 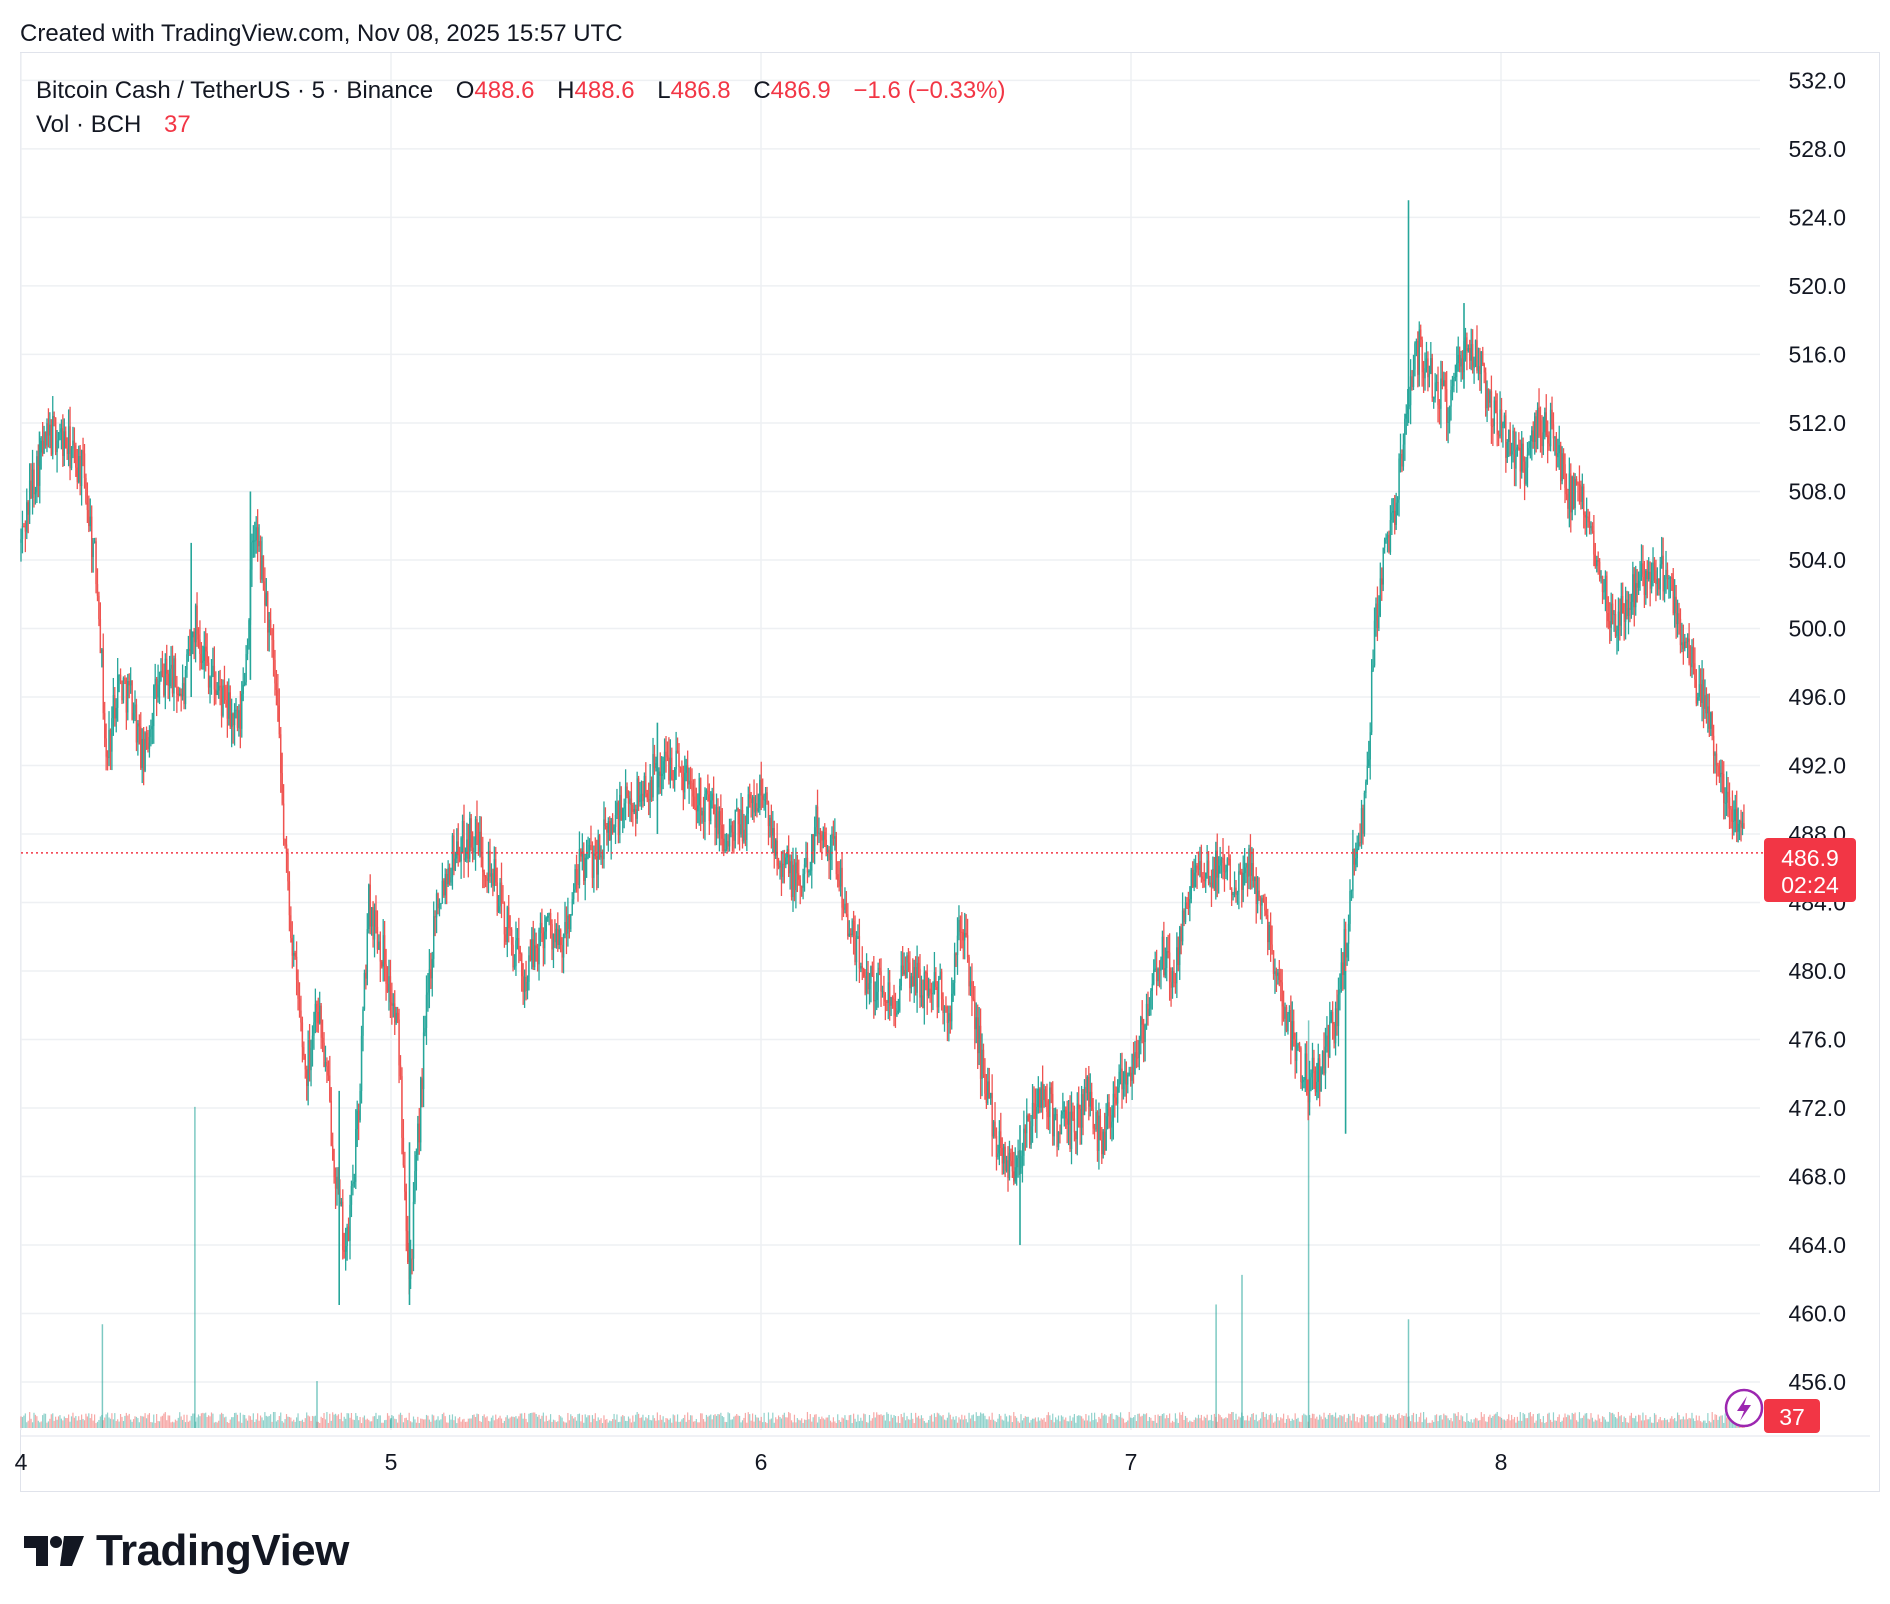 I want to click on flash-icon, so click(x=1744, y=1408).